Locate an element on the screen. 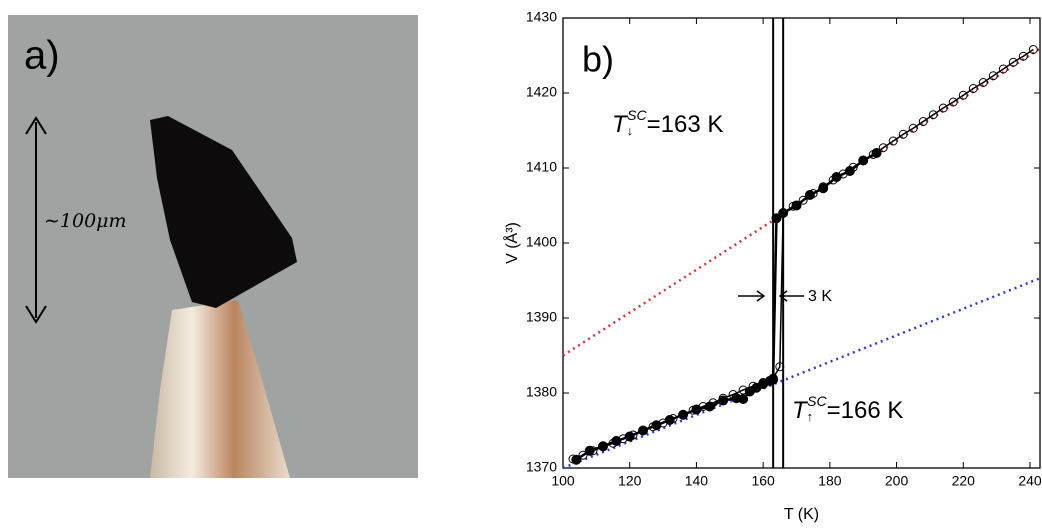 This screenshot has height=529, width=1042. annotation: T↓SC=163 K is located at coordinates (667, 123).